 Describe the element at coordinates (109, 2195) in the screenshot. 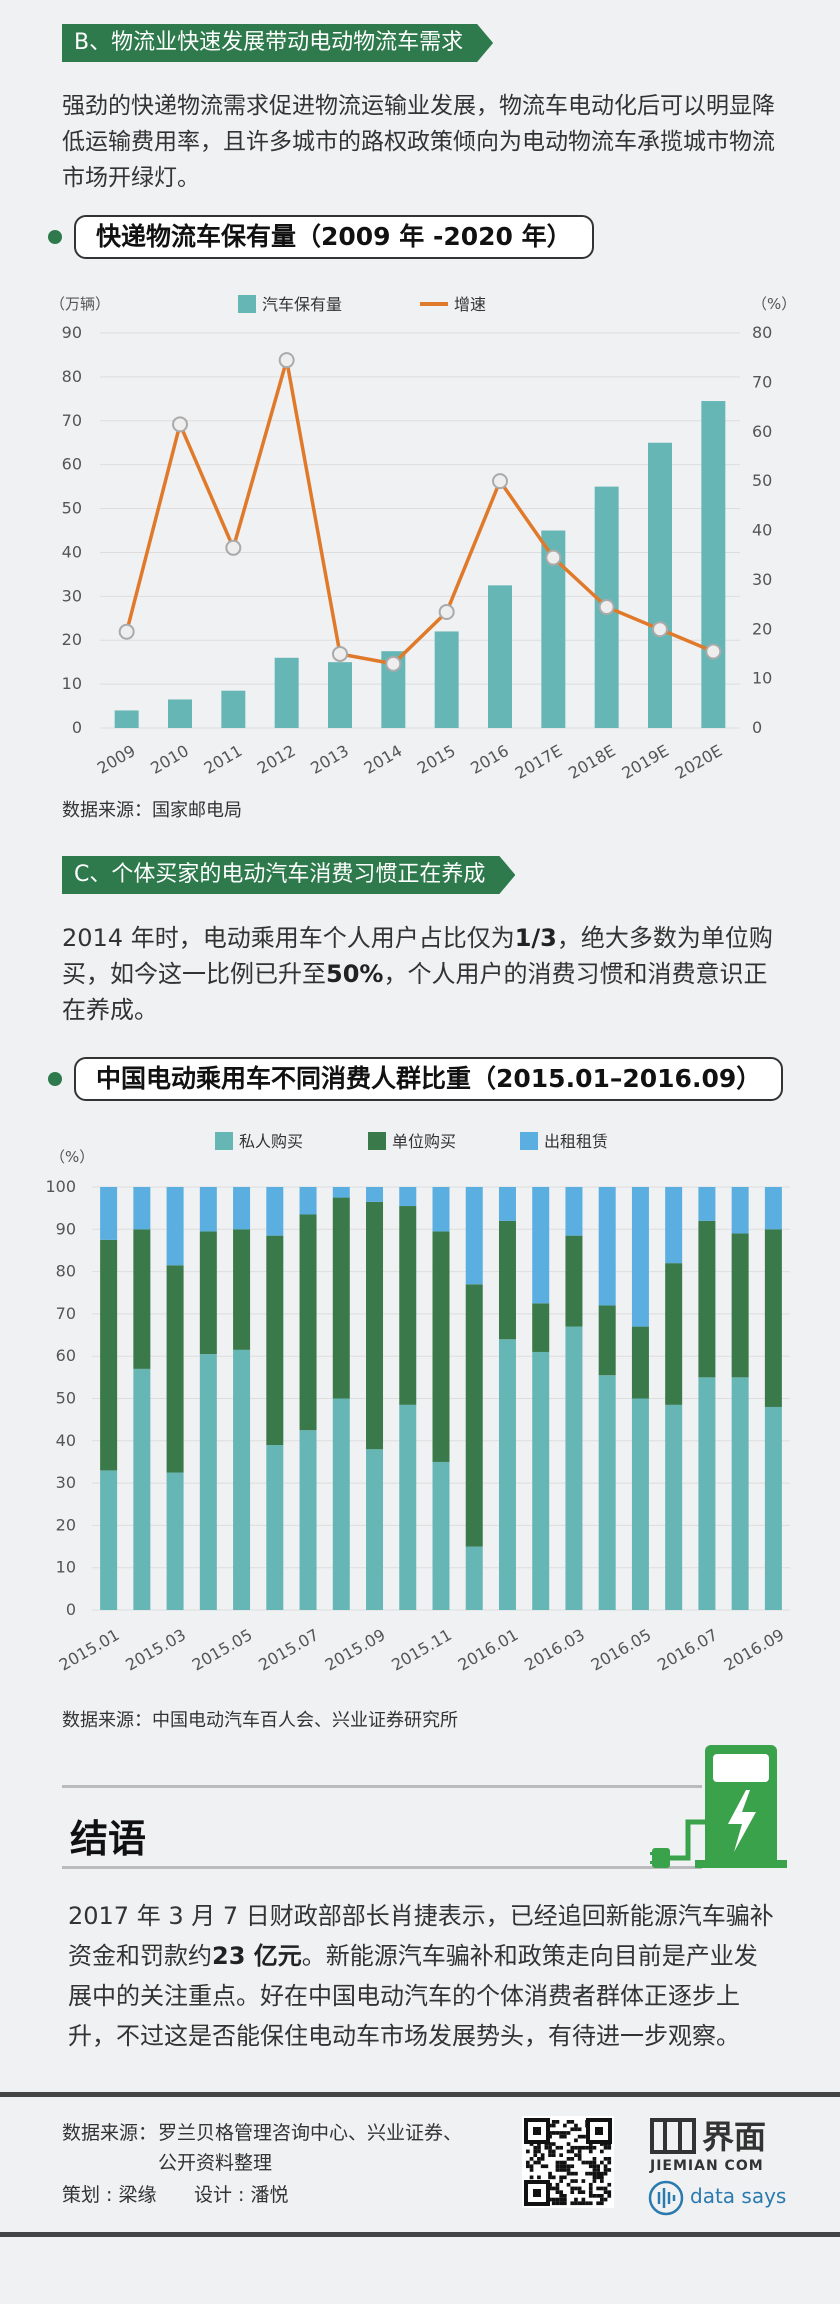

I see `footer-planner: 策划 : 梁缘` at that location.